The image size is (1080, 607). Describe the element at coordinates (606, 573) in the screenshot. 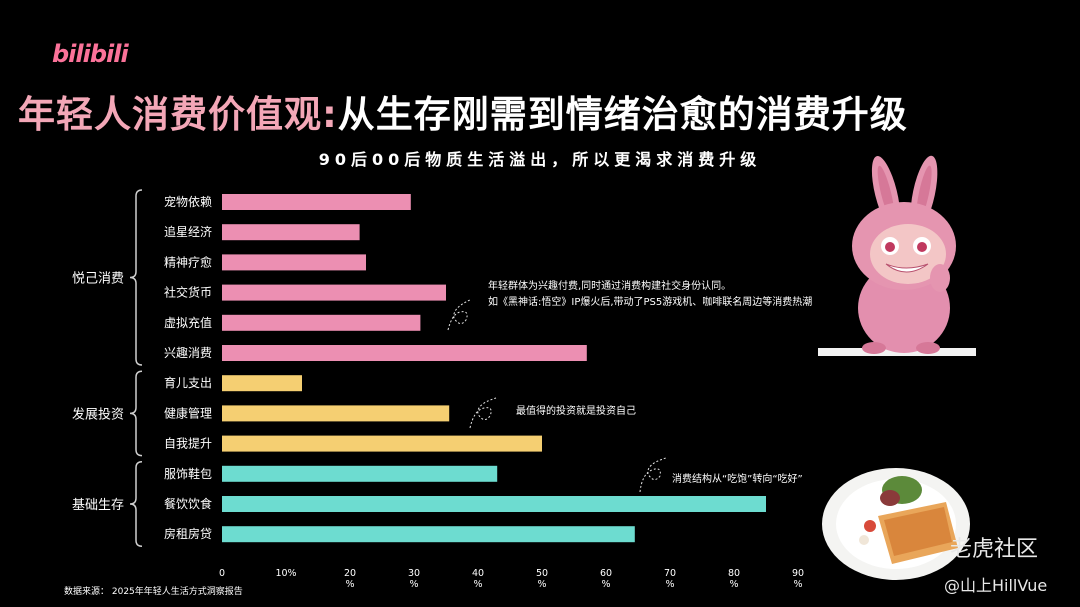

I see `x-tick-label: 60` at that location.